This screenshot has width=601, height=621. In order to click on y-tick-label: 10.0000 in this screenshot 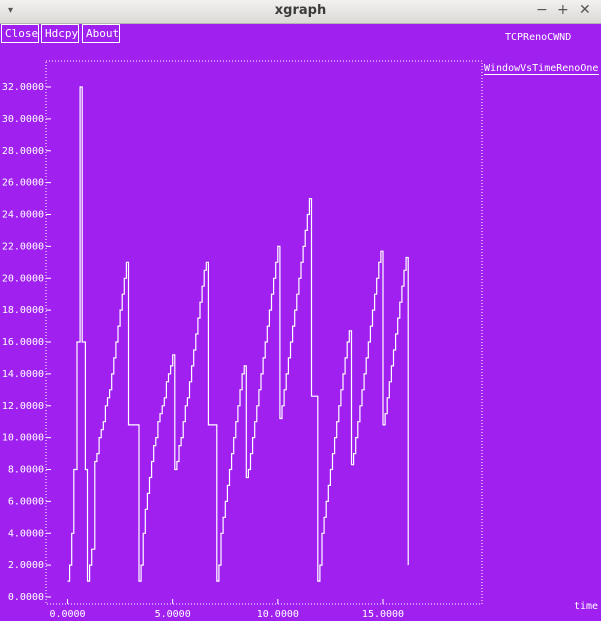, I will do `click(23, 438)`.